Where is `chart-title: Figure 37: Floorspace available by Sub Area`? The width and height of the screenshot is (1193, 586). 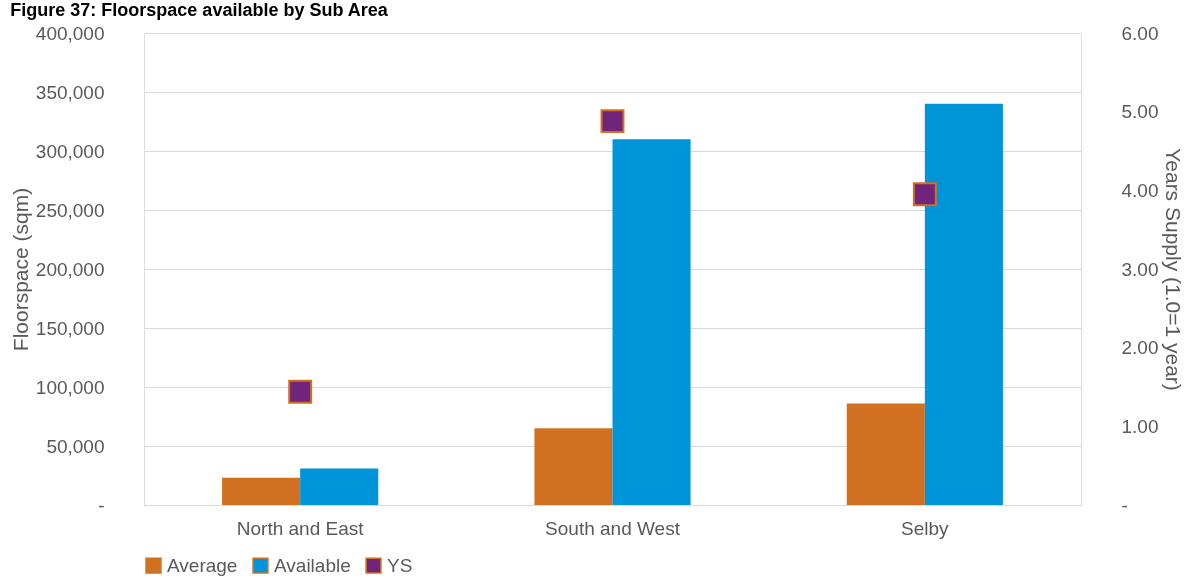 chart-title: Figure 37: Floorspace available by Sub Area is located at coordinates (199, 10).